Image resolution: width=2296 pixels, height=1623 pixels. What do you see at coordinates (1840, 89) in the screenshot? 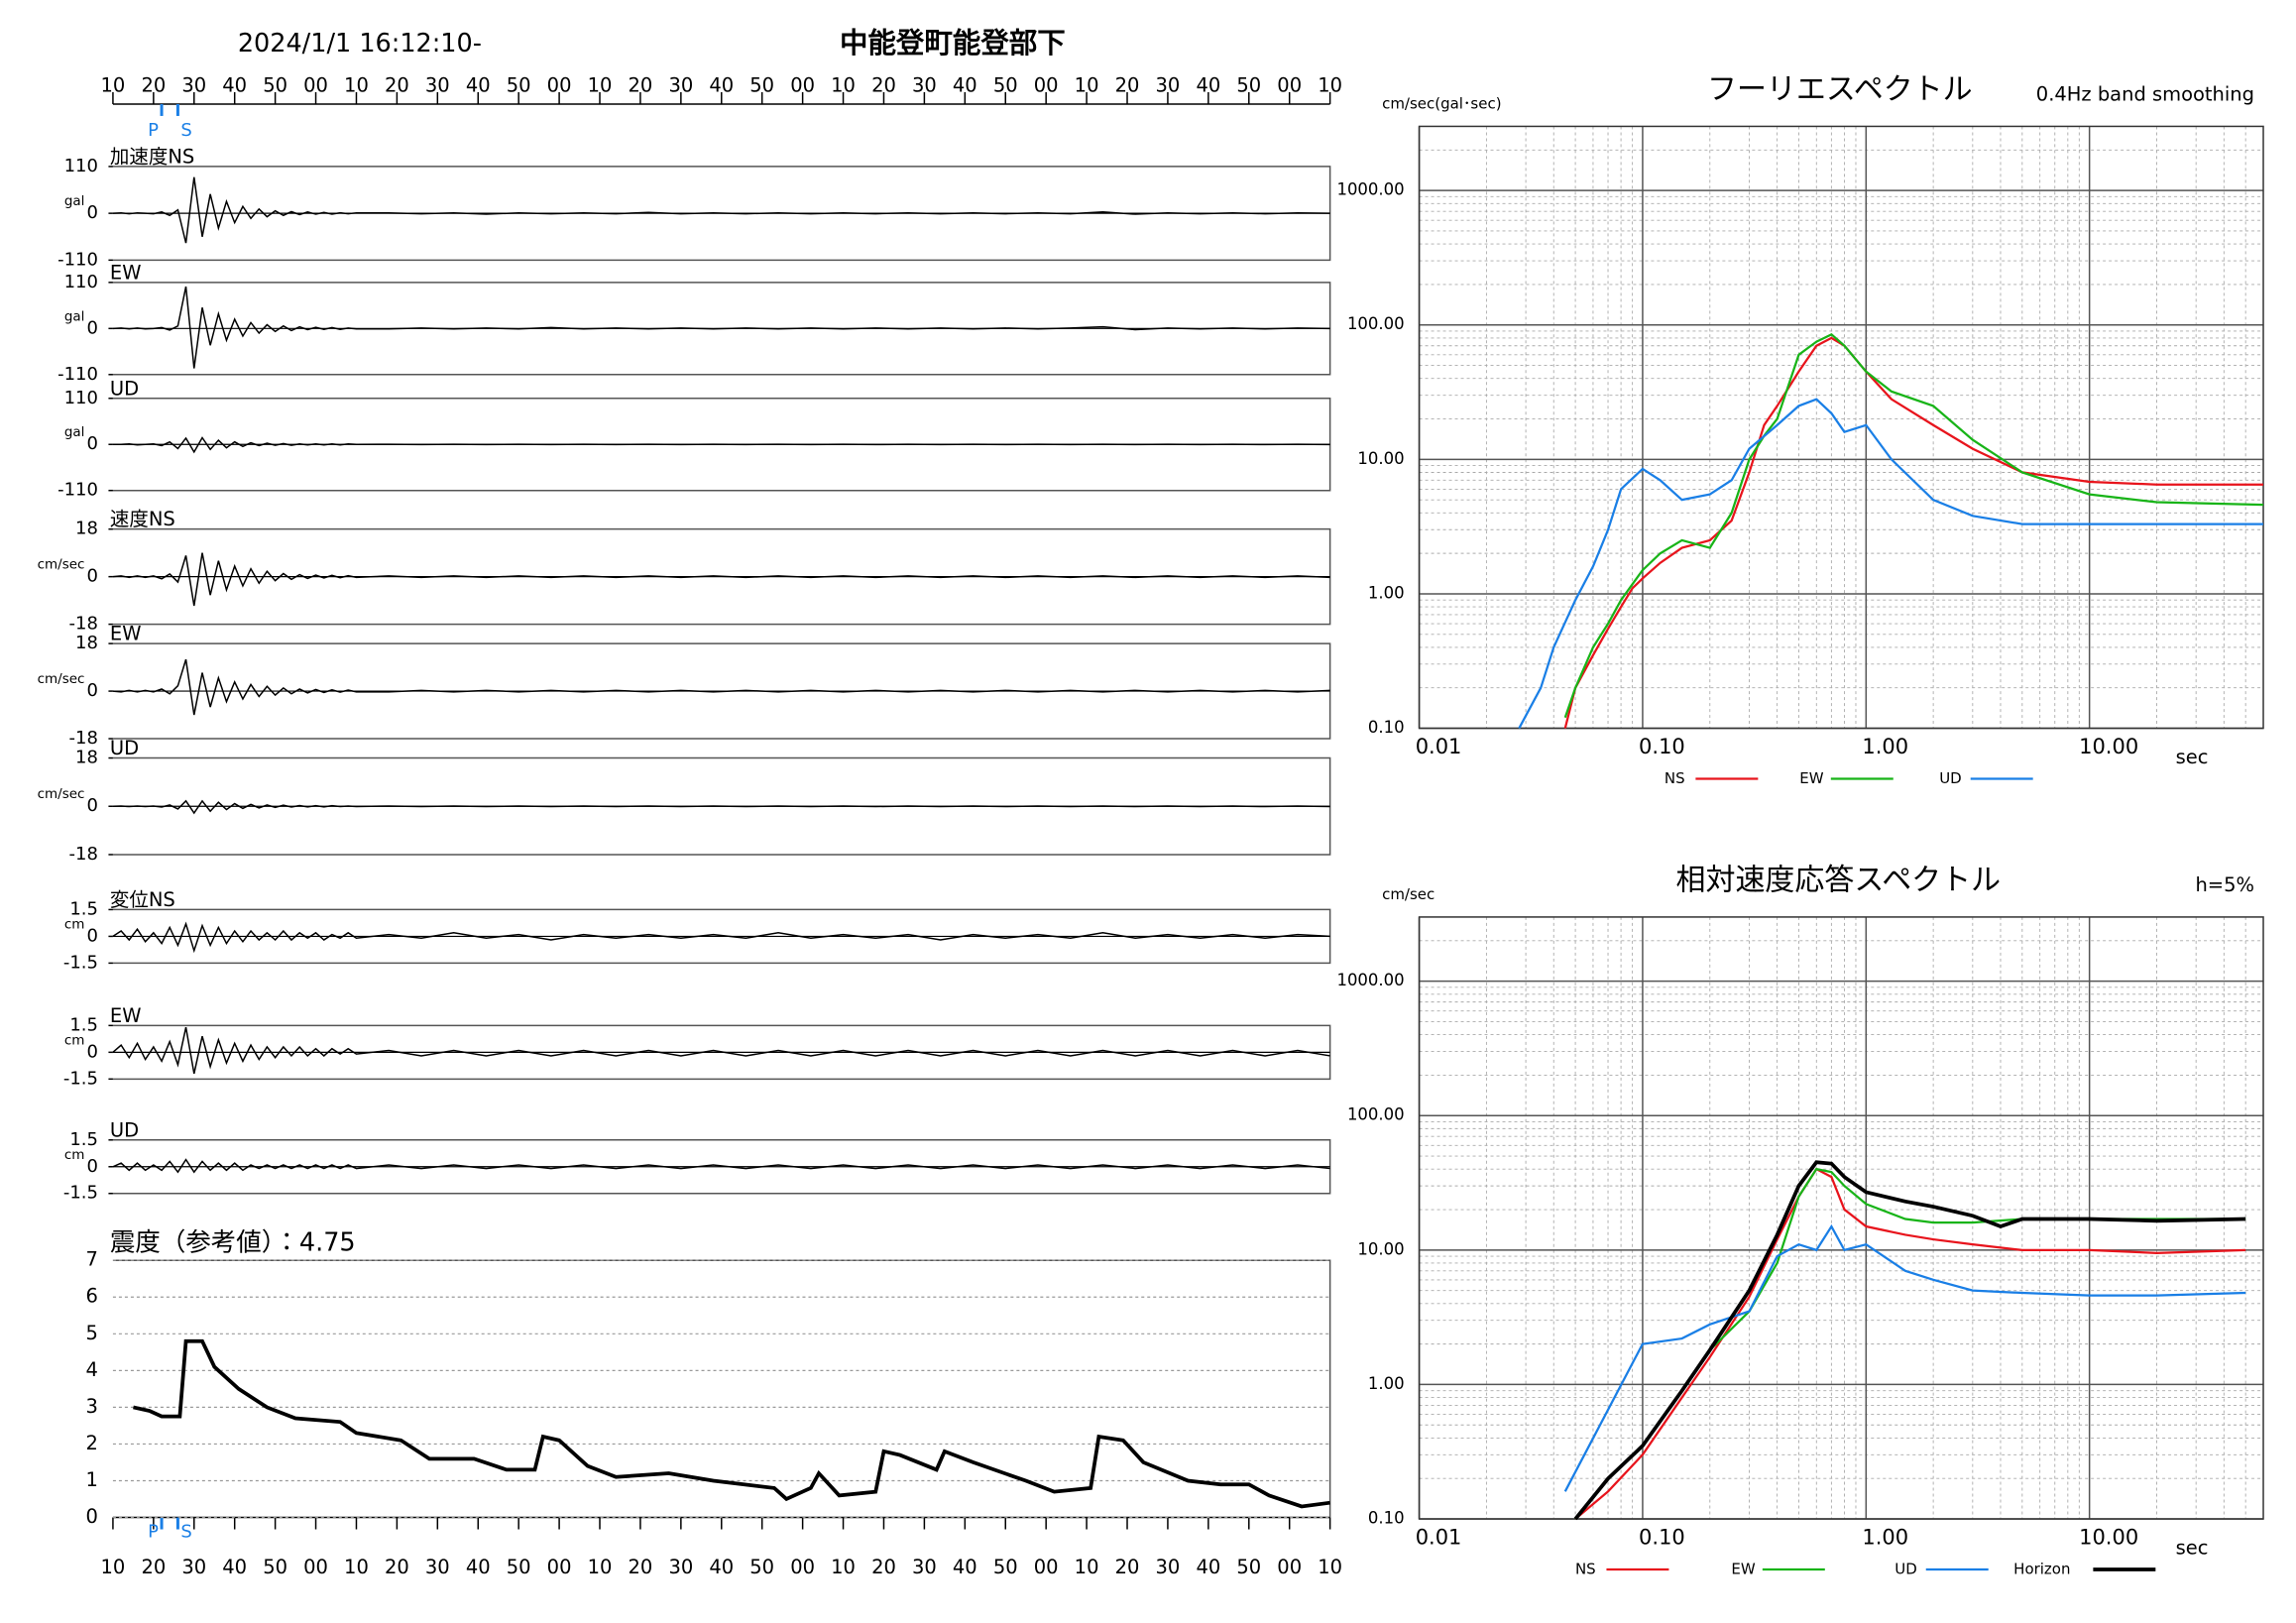
I see `chart-title: フーリエスペクトル` at bounding box center [1840, 89].